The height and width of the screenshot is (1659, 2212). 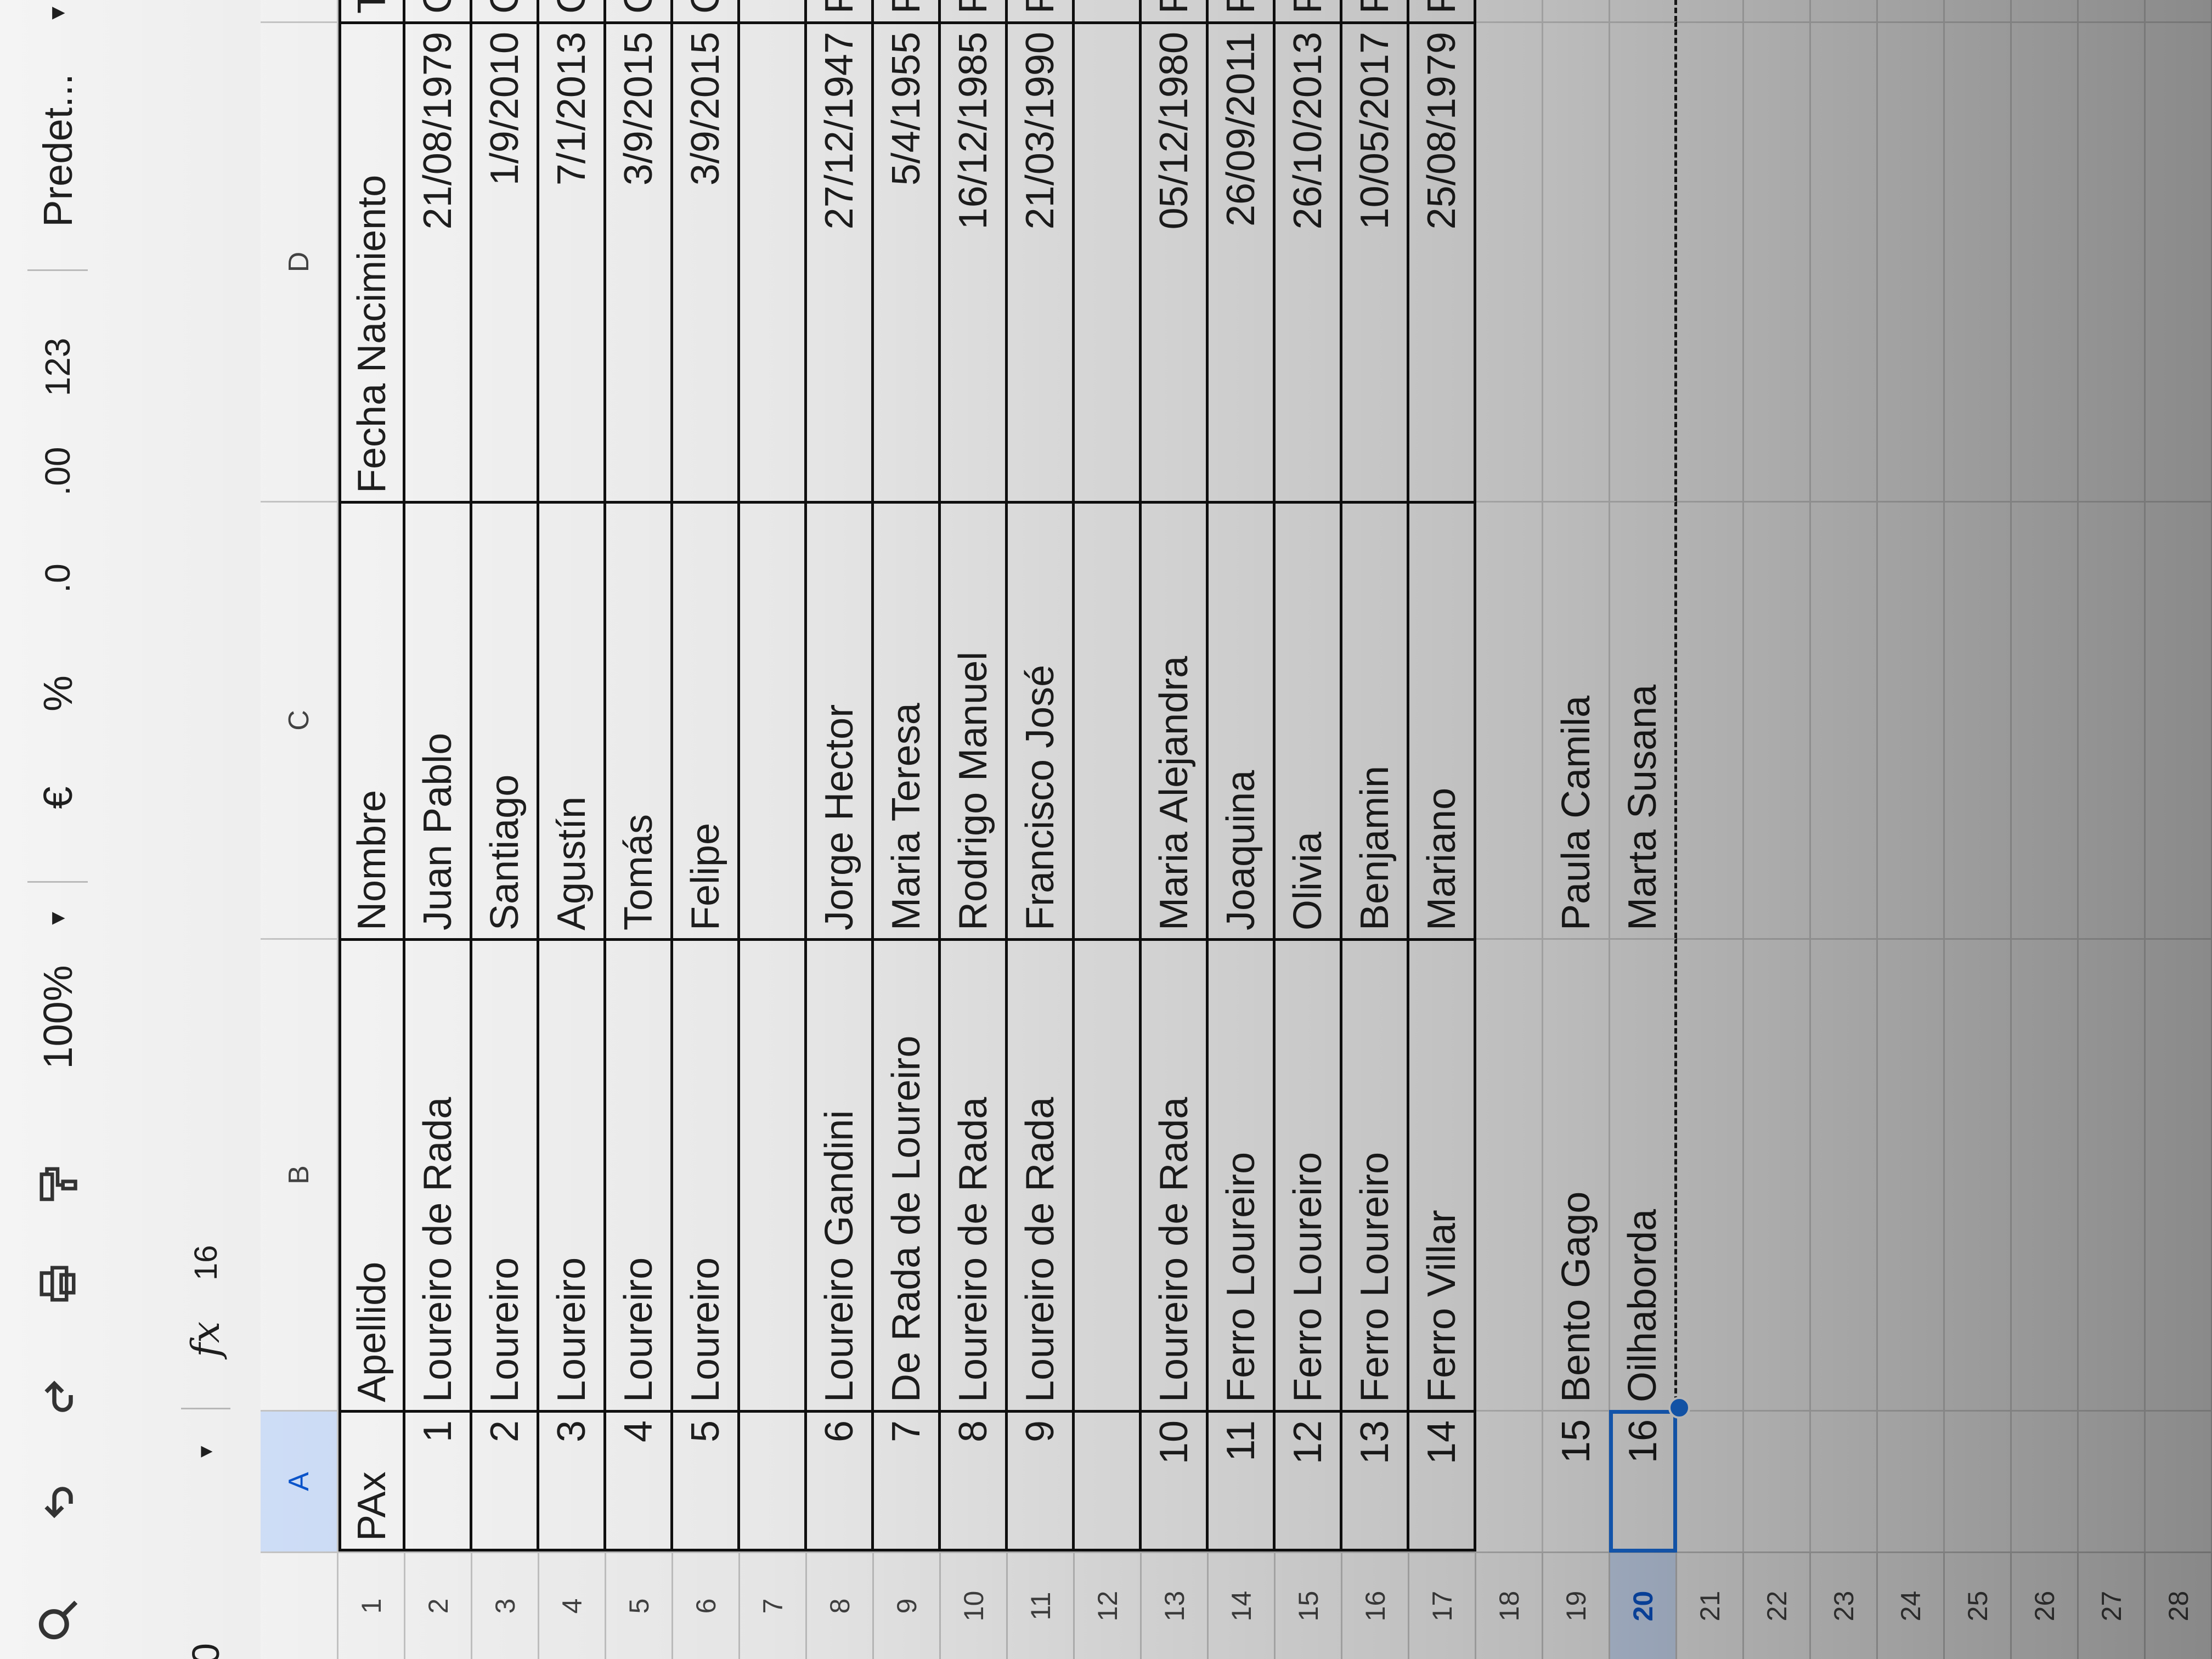 I want to click on column-title: Apellido, so click(x=371, y=1174).